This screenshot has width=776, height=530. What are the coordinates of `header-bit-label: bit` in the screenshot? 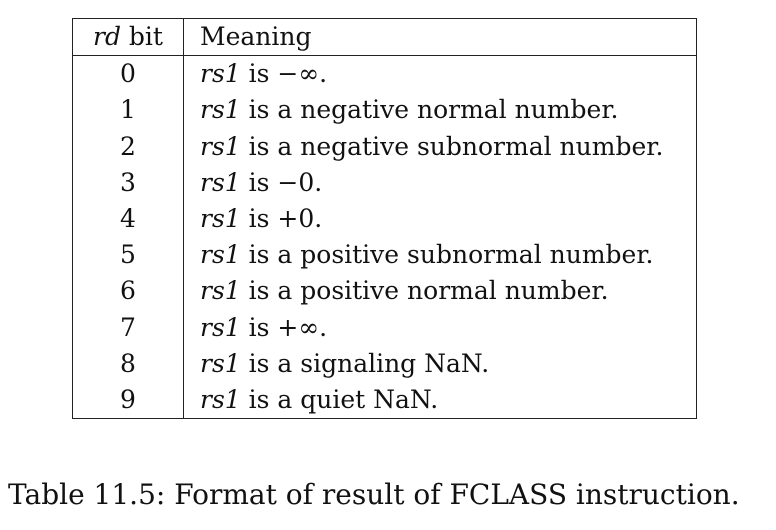 It's located at (141, 36).